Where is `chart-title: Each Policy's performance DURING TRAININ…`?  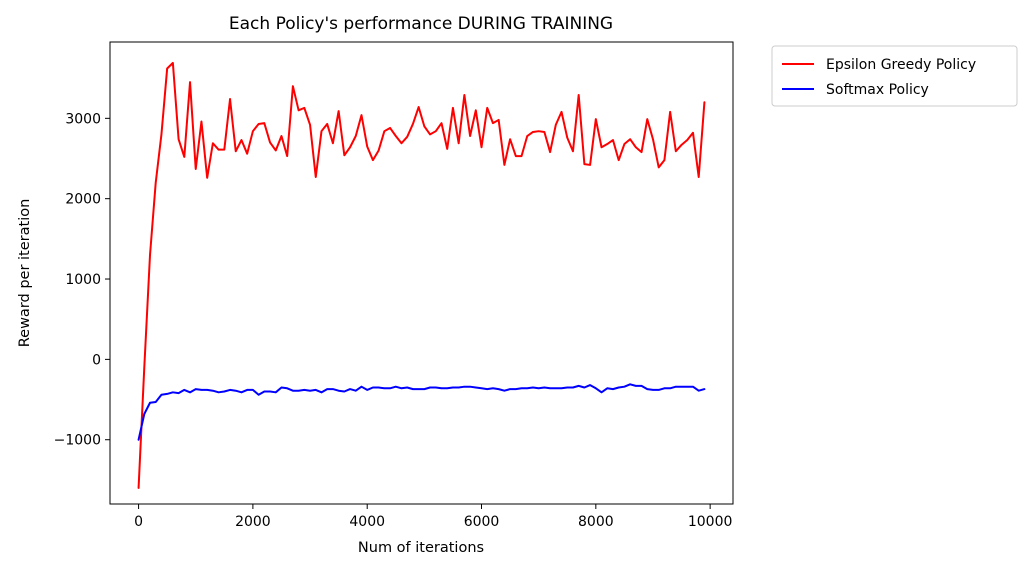
chart-title: Each Policy's performance DURING TRAININ… is located at coordinates (421, 24).